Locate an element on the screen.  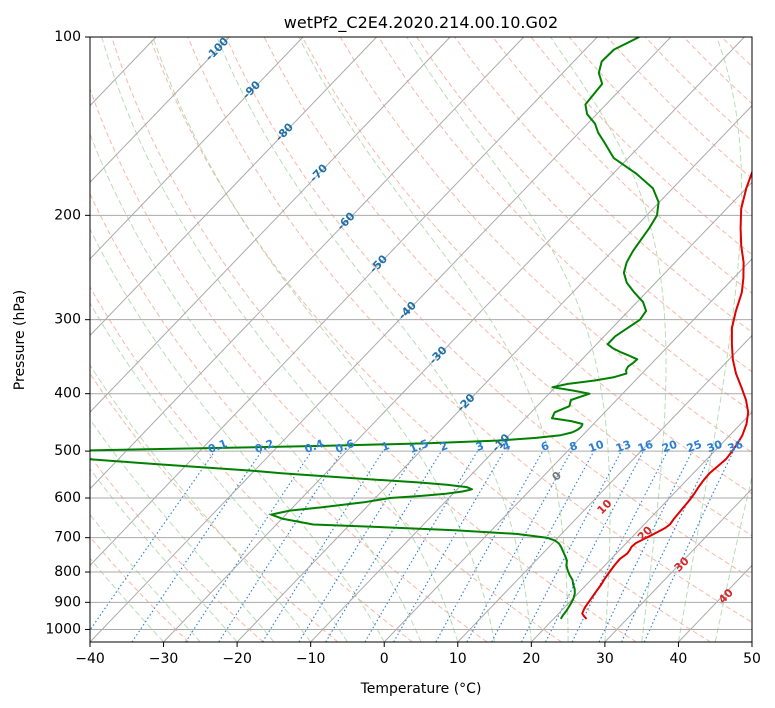
y-tick-label: 100 is located at coordinates (67, 37).